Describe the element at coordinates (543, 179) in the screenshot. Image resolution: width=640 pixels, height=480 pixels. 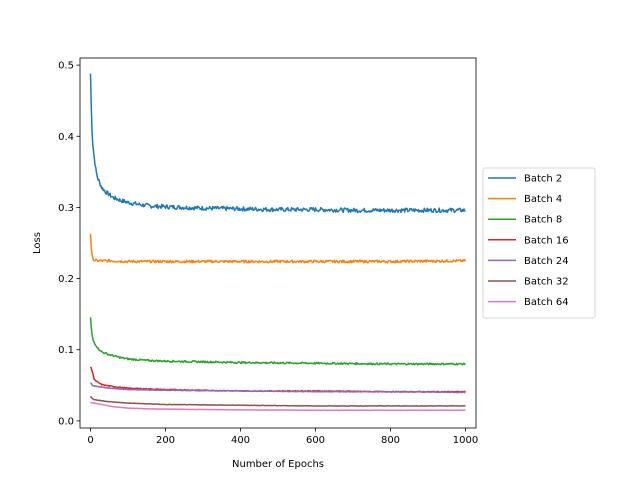
I see `legend-label: Batch 2` at that location.